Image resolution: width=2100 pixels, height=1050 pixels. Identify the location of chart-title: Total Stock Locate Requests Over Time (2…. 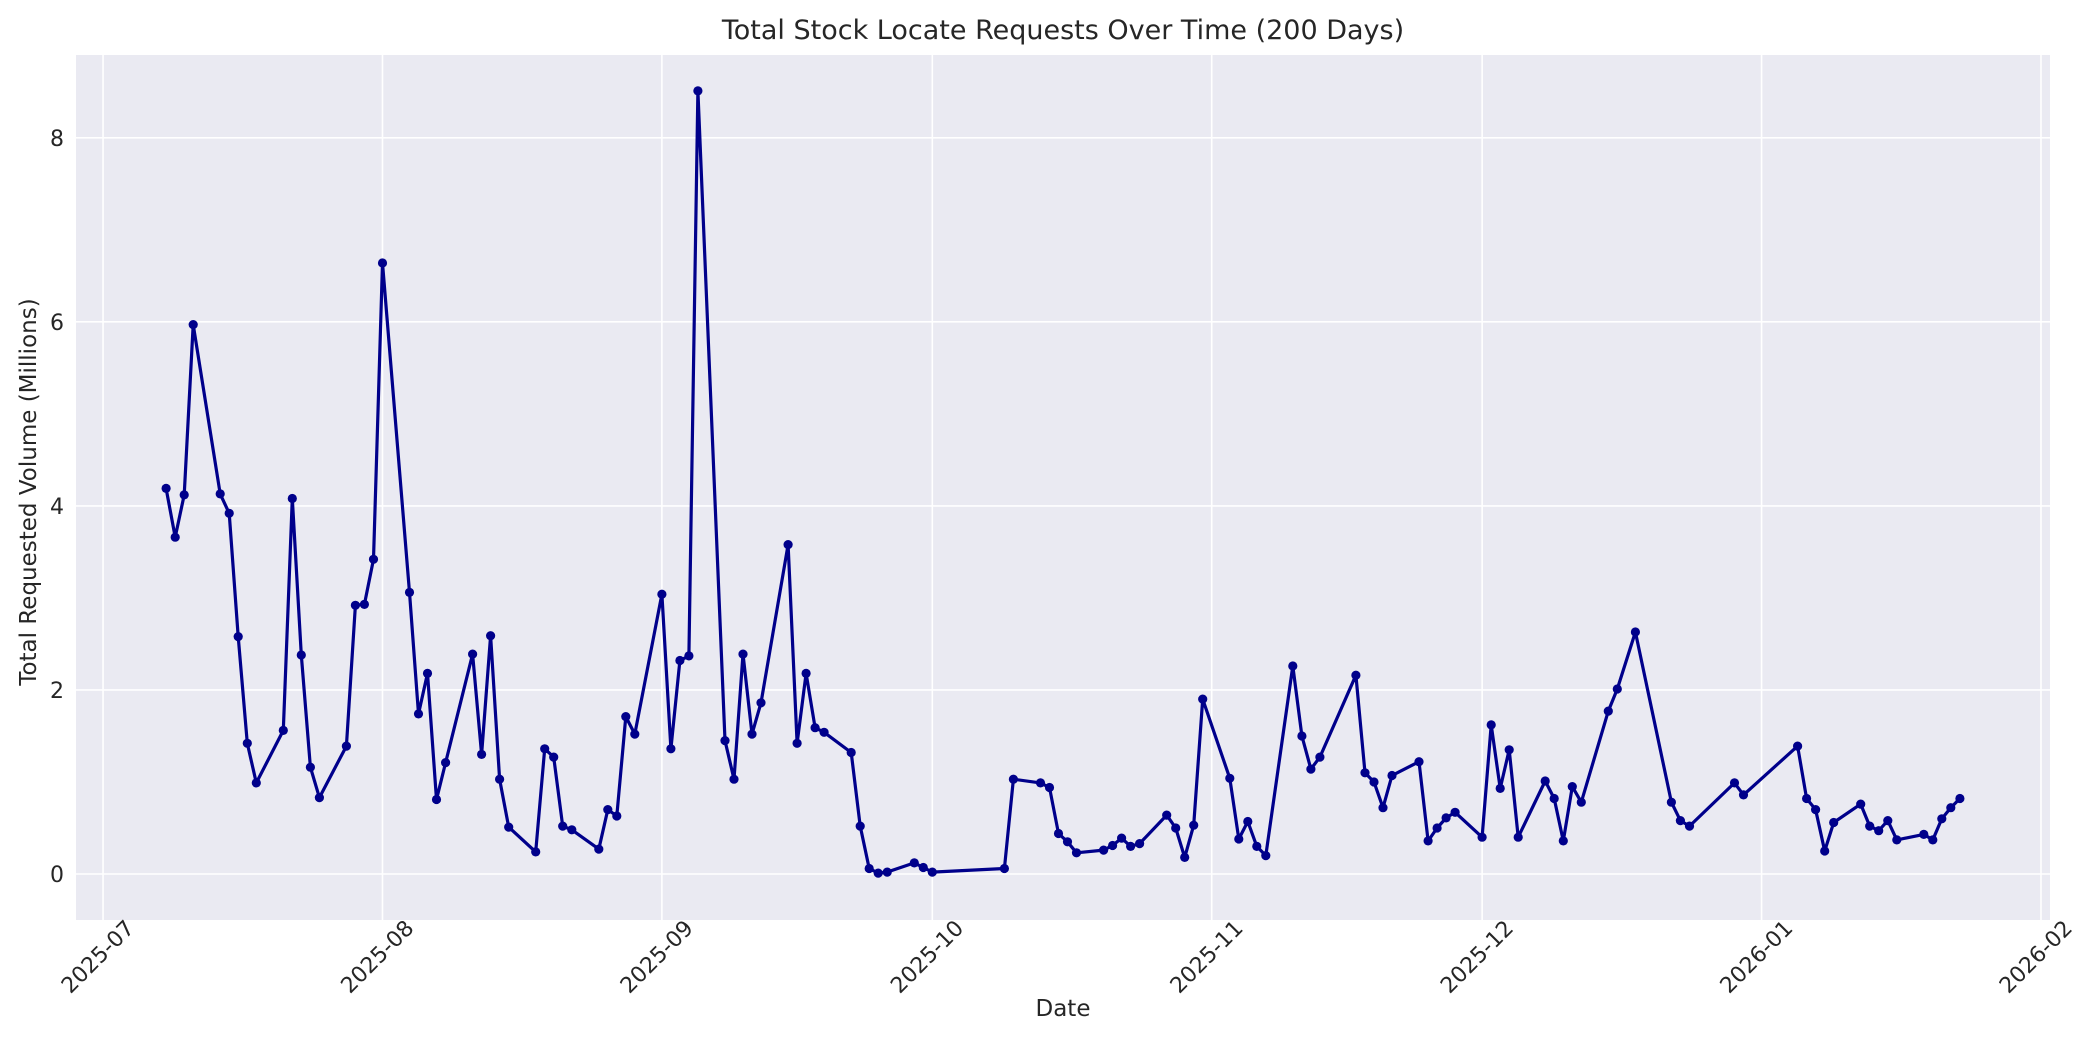
(1062, 30).